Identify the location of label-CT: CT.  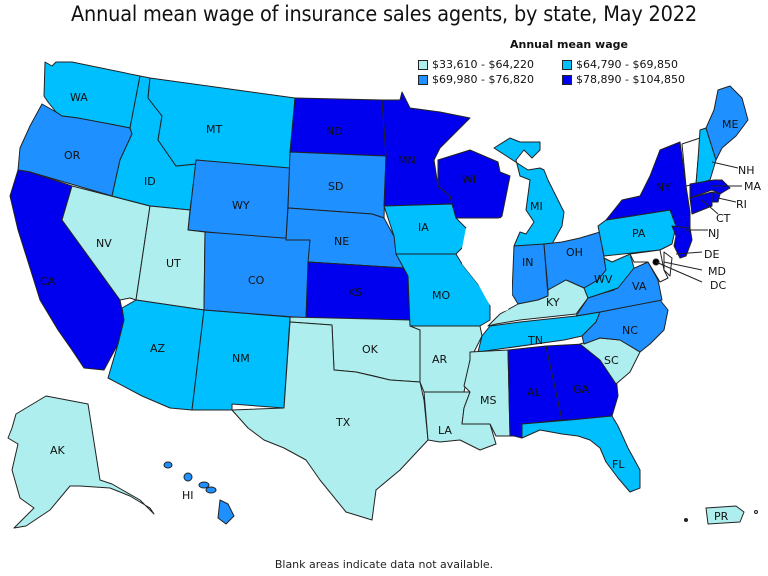
(723, 218).